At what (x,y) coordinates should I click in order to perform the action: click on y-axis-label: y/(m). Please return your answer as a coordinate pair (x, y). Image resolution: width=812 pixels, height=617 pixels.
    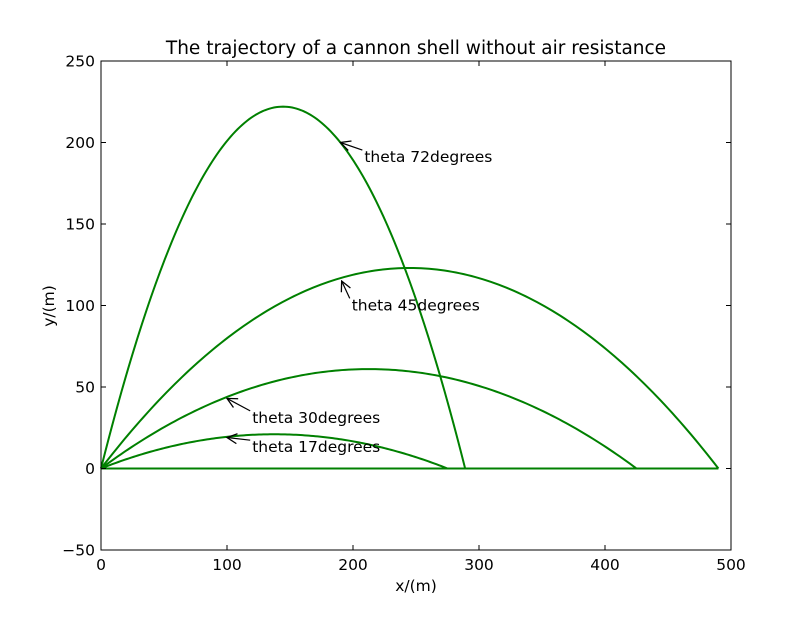
    Looking at the image, I should click on (49, 306).